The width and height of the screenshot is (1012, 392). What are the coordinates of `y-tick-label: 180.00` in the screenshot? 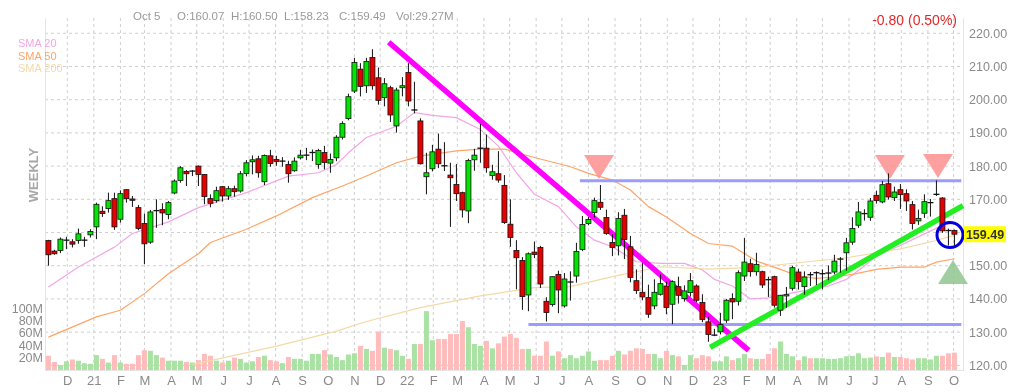 It's located at (988, 166).